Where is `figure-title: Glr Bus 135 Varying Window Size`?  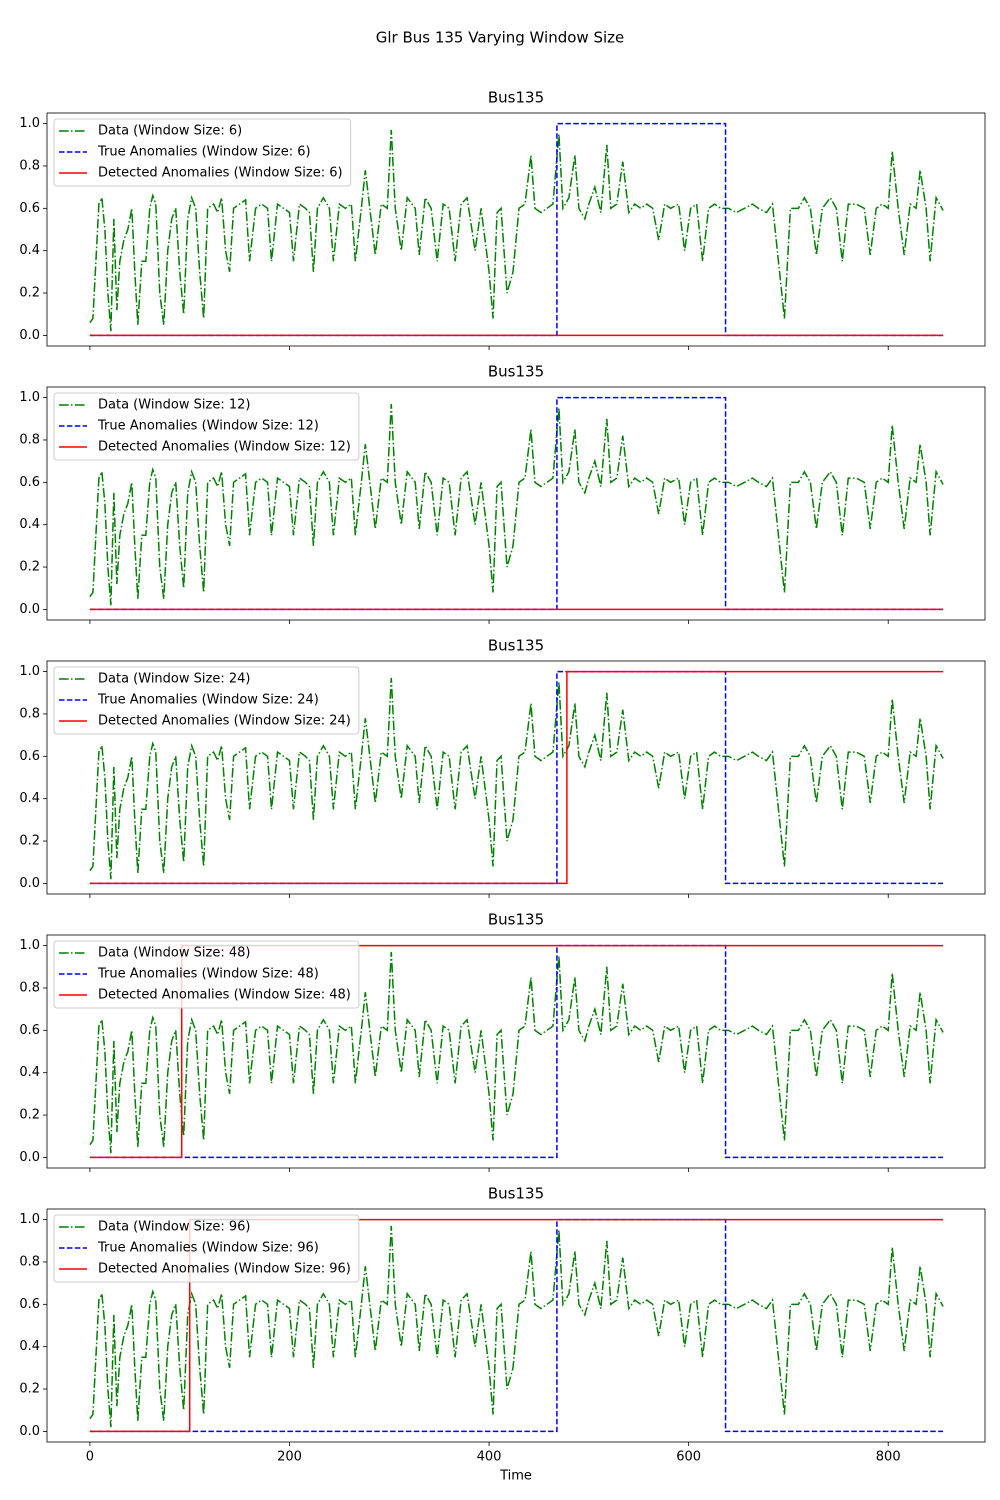
figure-title: Glr Bus 135 Varying Window Size is located at coordinates (500, 38).